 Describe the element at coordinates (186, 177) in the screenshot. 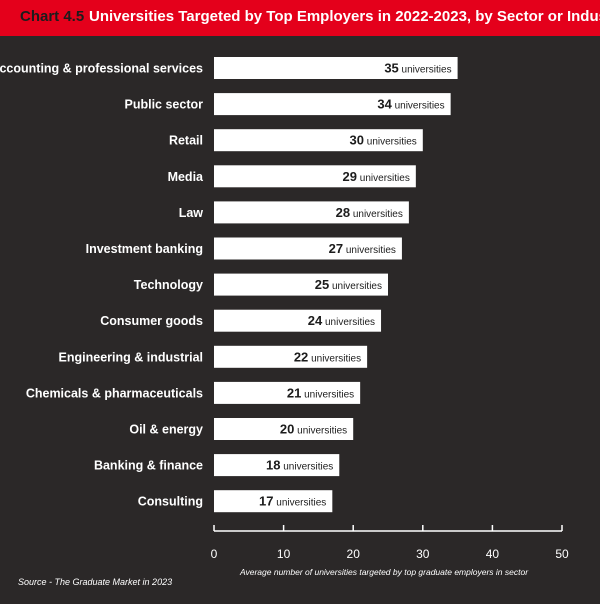

I see `category-label: Media` at that location.